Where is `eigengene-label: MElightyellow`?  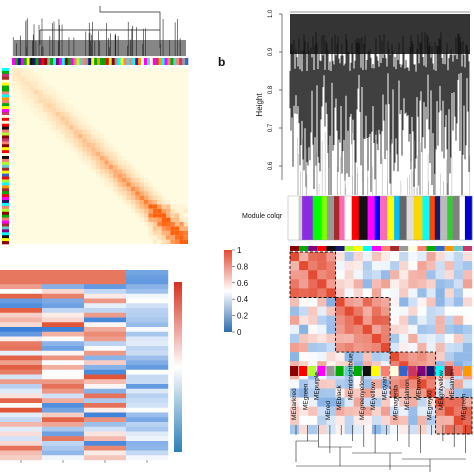 eigengene-label: MElightyellow is located at coordinates (441, 390).